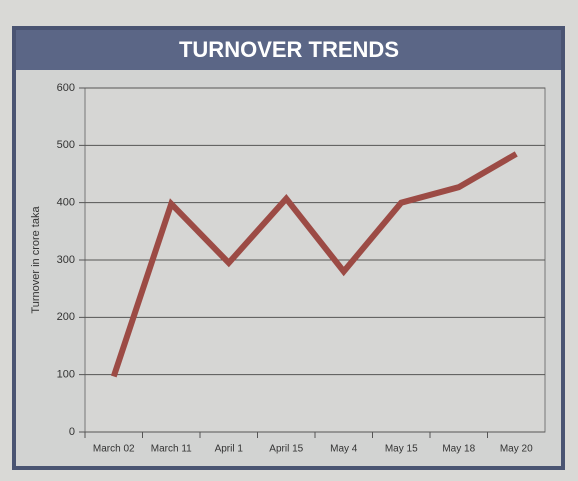 This screenshot has height=481, width=578. What do you see at coordinates (344, 449) in the screenshot?
I see `x-tick-label: May 4` at bounding box center [344, 449].